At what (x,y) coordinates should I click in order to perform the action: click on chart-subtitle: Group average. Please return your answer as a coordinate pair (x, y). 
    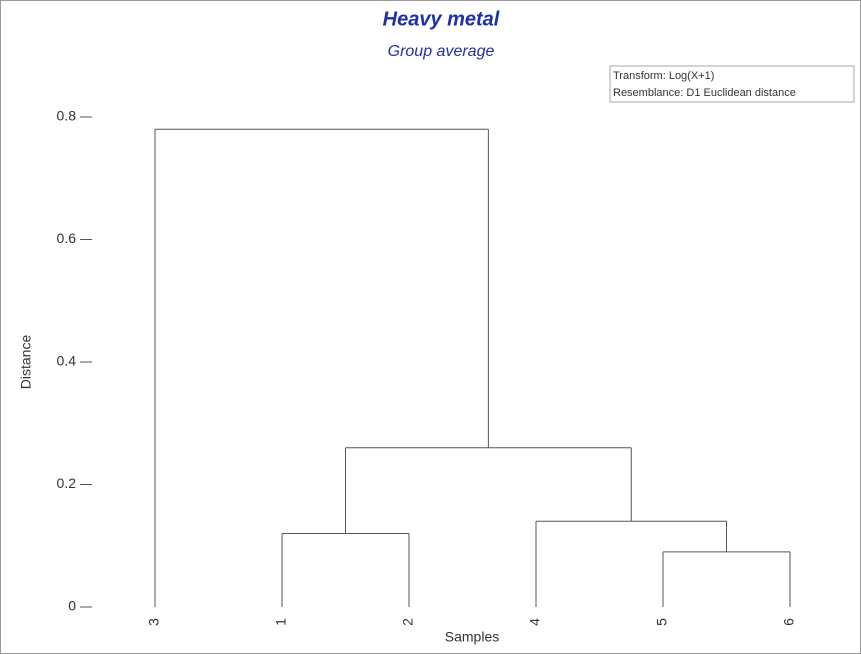
    Looking at the image, I should click on (441, 51).